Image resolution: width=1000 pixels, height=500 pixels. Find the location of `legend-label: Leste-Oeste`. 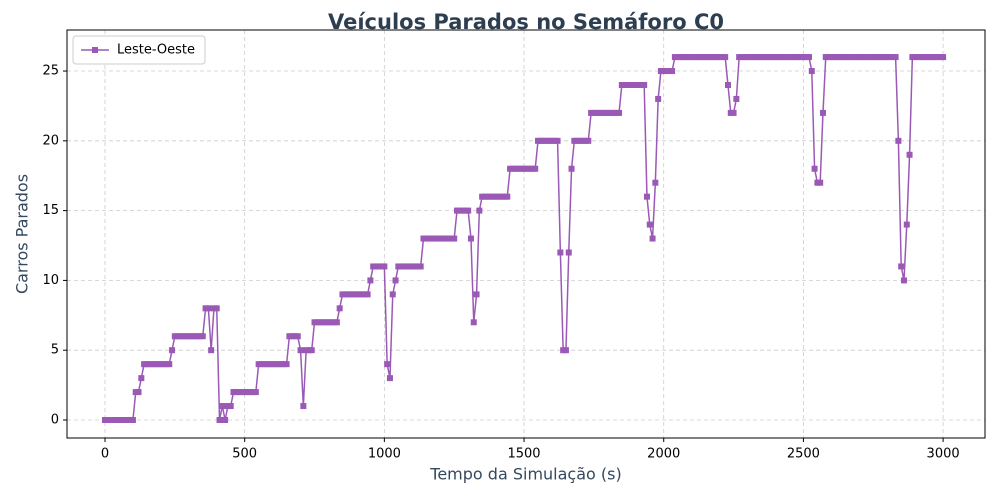

legend-label: Leste-Oeste is located at coordinates (156, 50).